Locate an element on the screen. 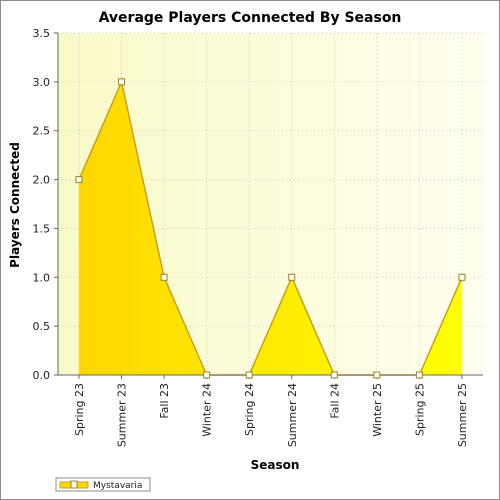  x-tick-label: Winter 25 is located at coordinates (377, 410).